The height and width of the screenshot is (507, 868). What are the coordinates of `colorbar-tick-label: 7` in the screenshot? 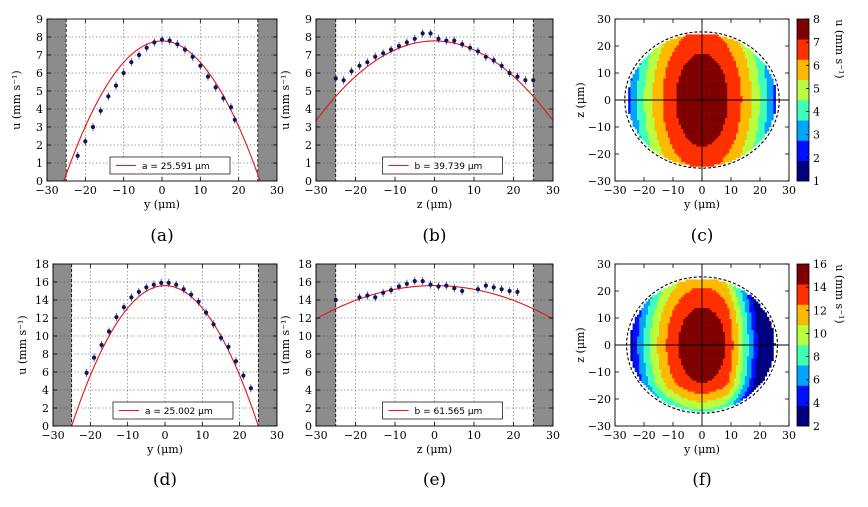 It's located at (816, 42).